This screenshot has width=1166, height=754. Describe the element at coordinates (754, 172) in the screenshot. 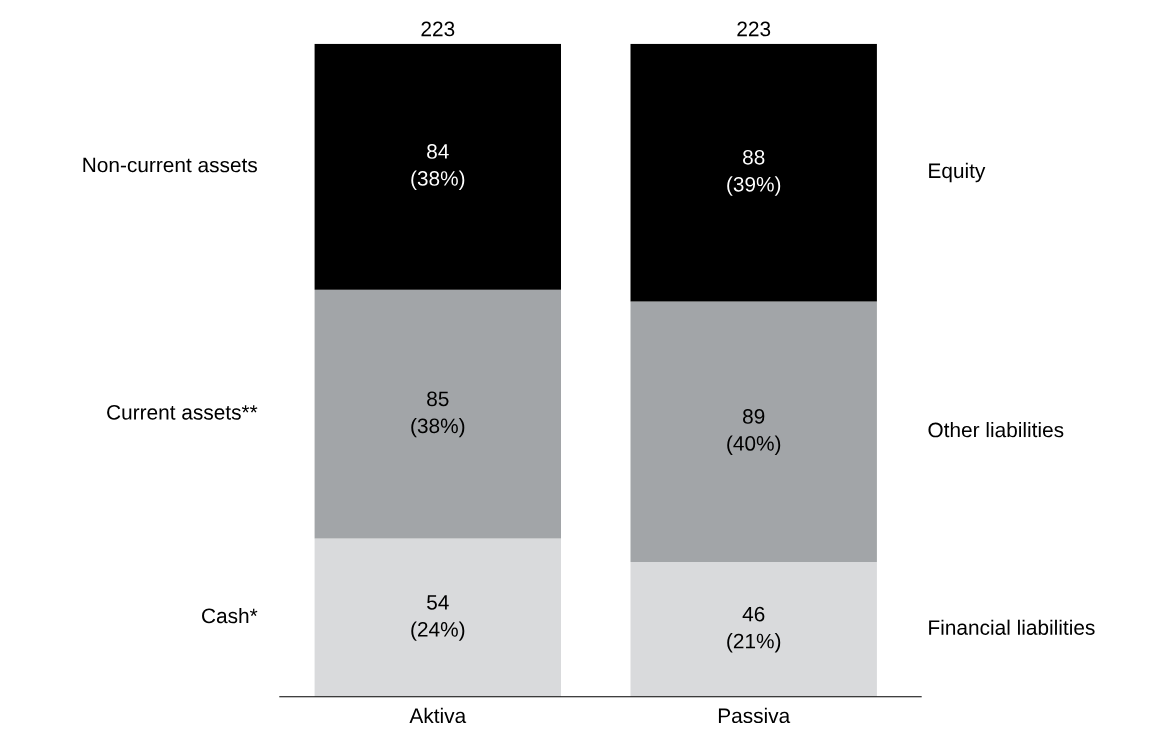

I see `data-label: 88 (39%)` at that location.